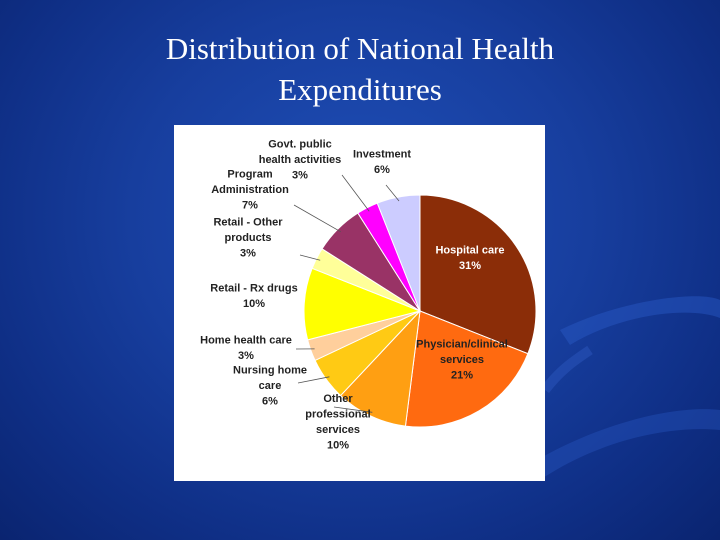  I want to click on slice-label-hospital-care: Hospital care 31%, so click(469, 257).